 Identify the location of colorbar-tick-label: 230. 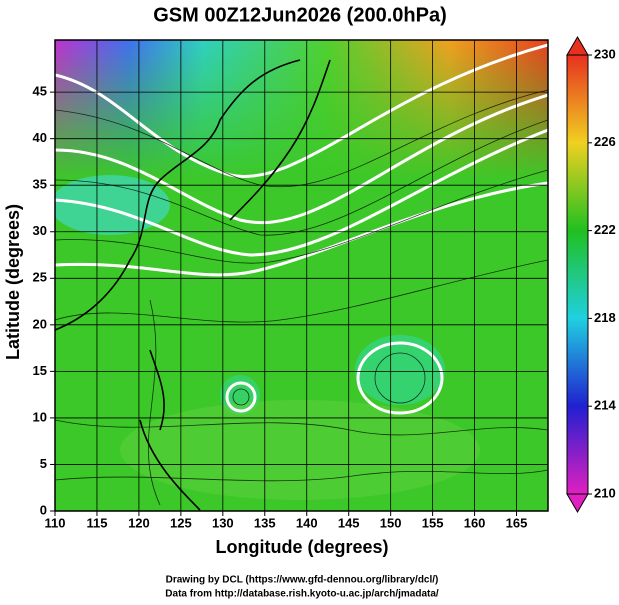
(605, 53).